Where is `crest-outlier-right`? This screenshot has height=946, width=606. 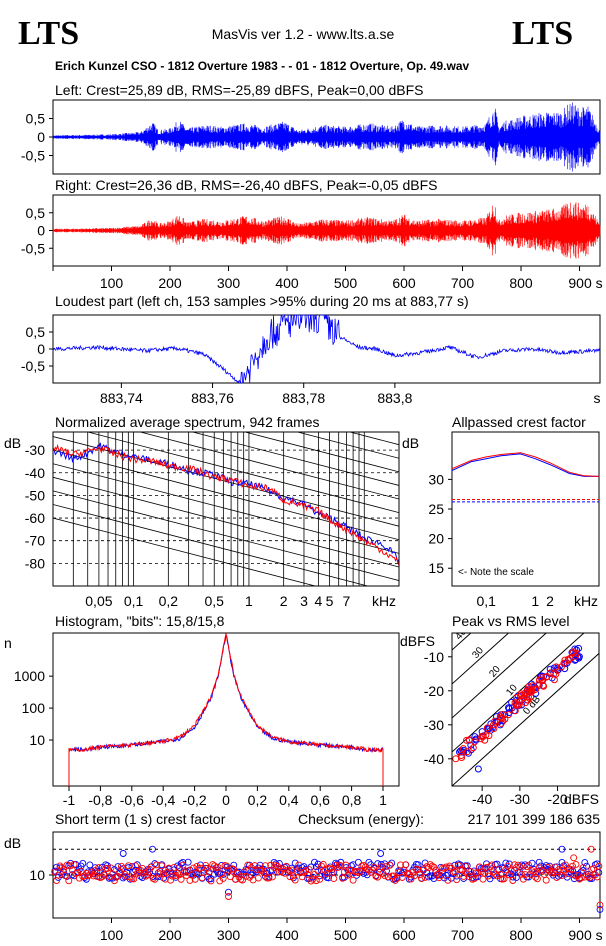 crest-outlier-right is located at coordinates (600, 905).